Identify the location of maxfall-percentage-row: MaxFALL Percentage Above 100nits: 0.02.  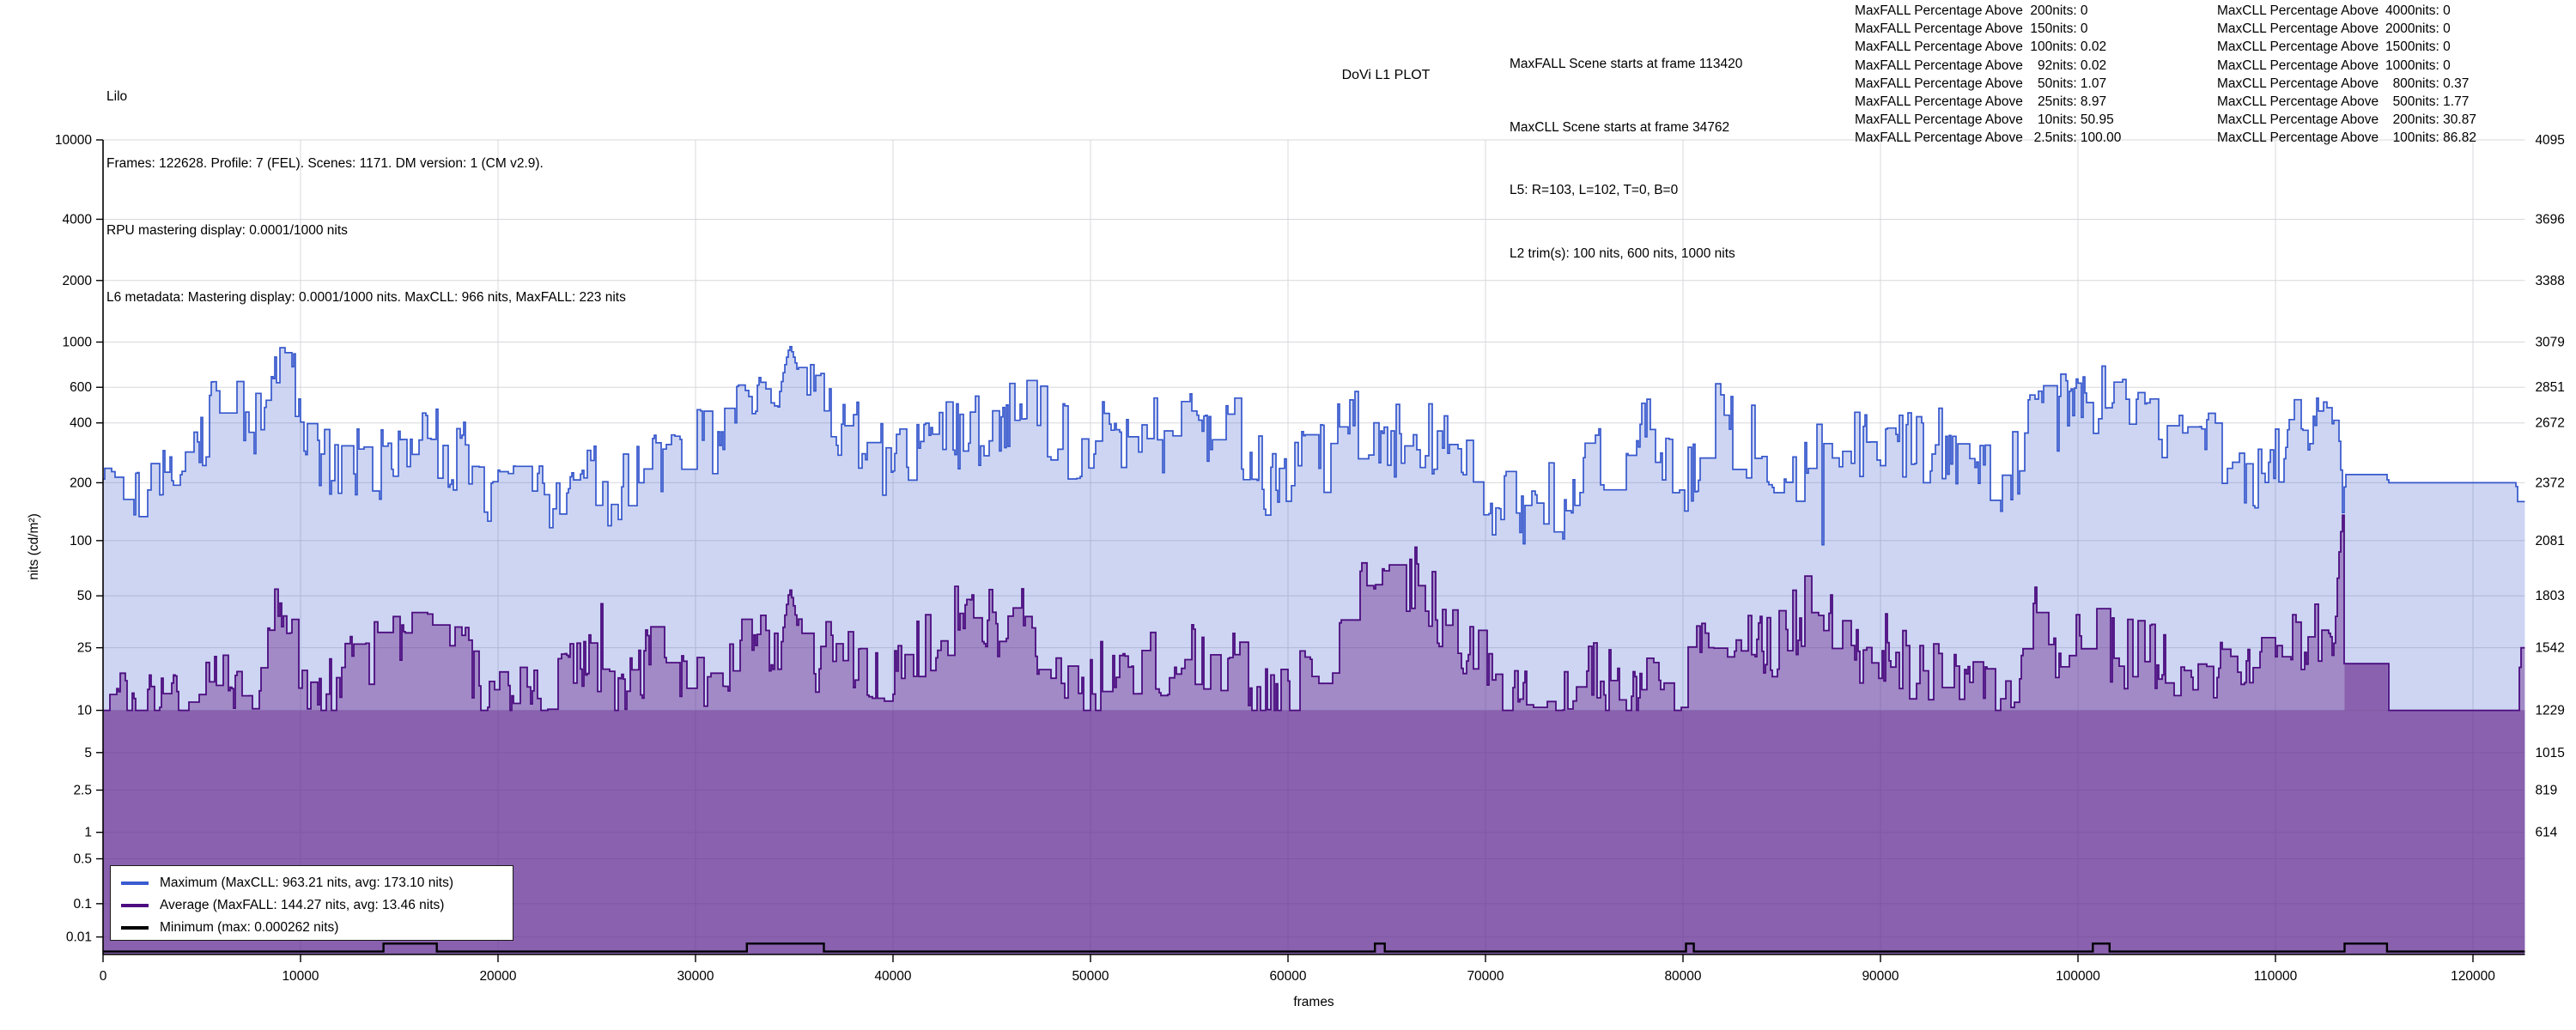
(1981, 47).